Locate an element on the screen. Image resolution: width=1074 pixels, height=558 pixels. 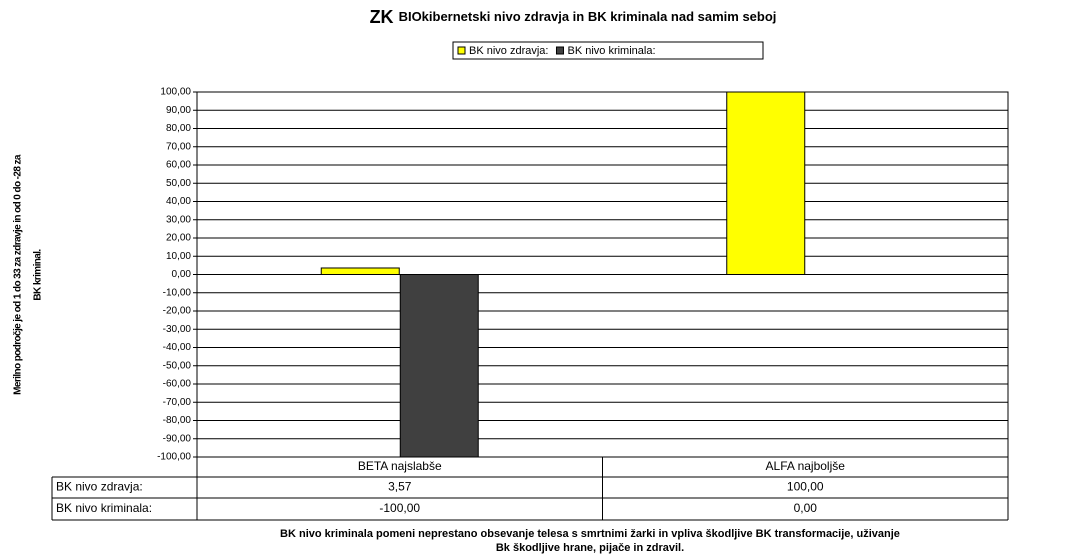
y-tick-label: 100,00 is located at coordinates (175, 92).